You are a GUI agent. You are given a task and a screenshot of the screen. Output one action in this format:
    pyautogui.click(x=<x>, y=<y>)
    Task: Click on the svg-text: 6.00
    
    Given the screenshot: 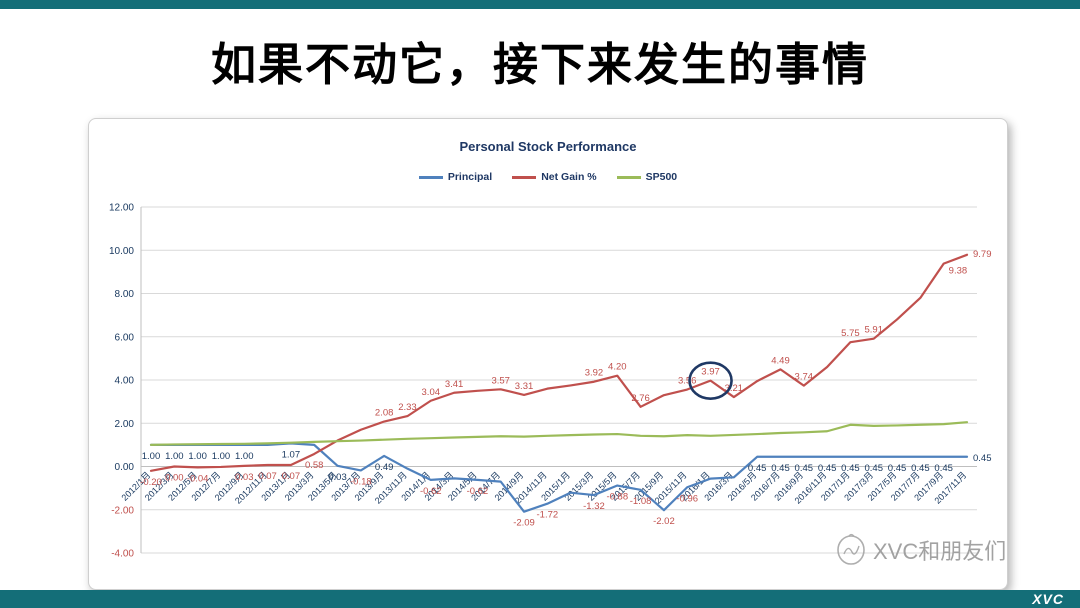 What is the action you would take?
    pyautogui.click(x=125, y=337)
    